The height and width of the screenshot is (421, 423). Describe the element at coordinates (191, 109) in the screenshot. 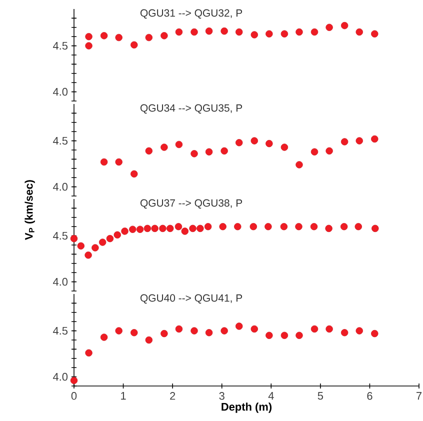

I see `chart-title: QGU34 --> QGU35, P` at that location.